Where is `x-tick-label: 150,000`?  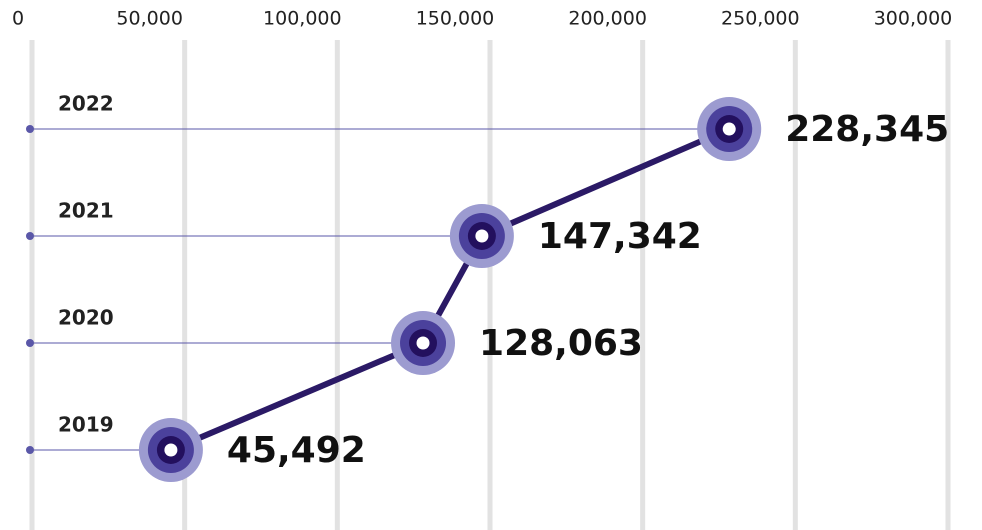 x-tick-label: 150,000 is located at coordinates (455, 19).